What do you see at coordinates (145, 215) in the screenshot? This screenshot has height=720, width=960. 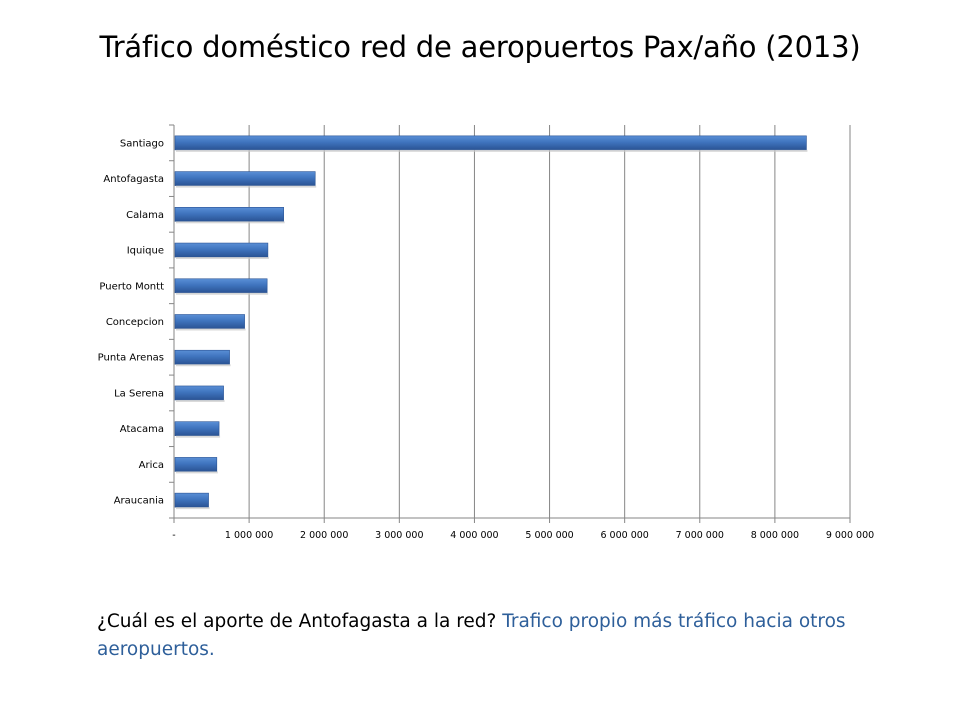 I see `category-label-calama: Calama` at bounding box center [145, 215].